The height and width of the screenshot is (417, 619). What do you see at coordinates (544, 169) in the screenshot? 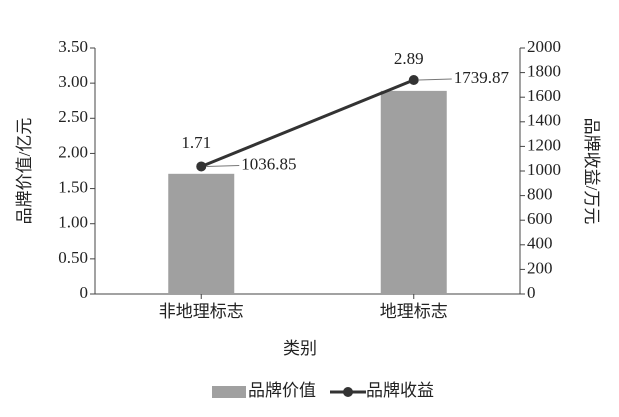
I see `y2-tick-label: 1000` at bounding box center [544, 169].